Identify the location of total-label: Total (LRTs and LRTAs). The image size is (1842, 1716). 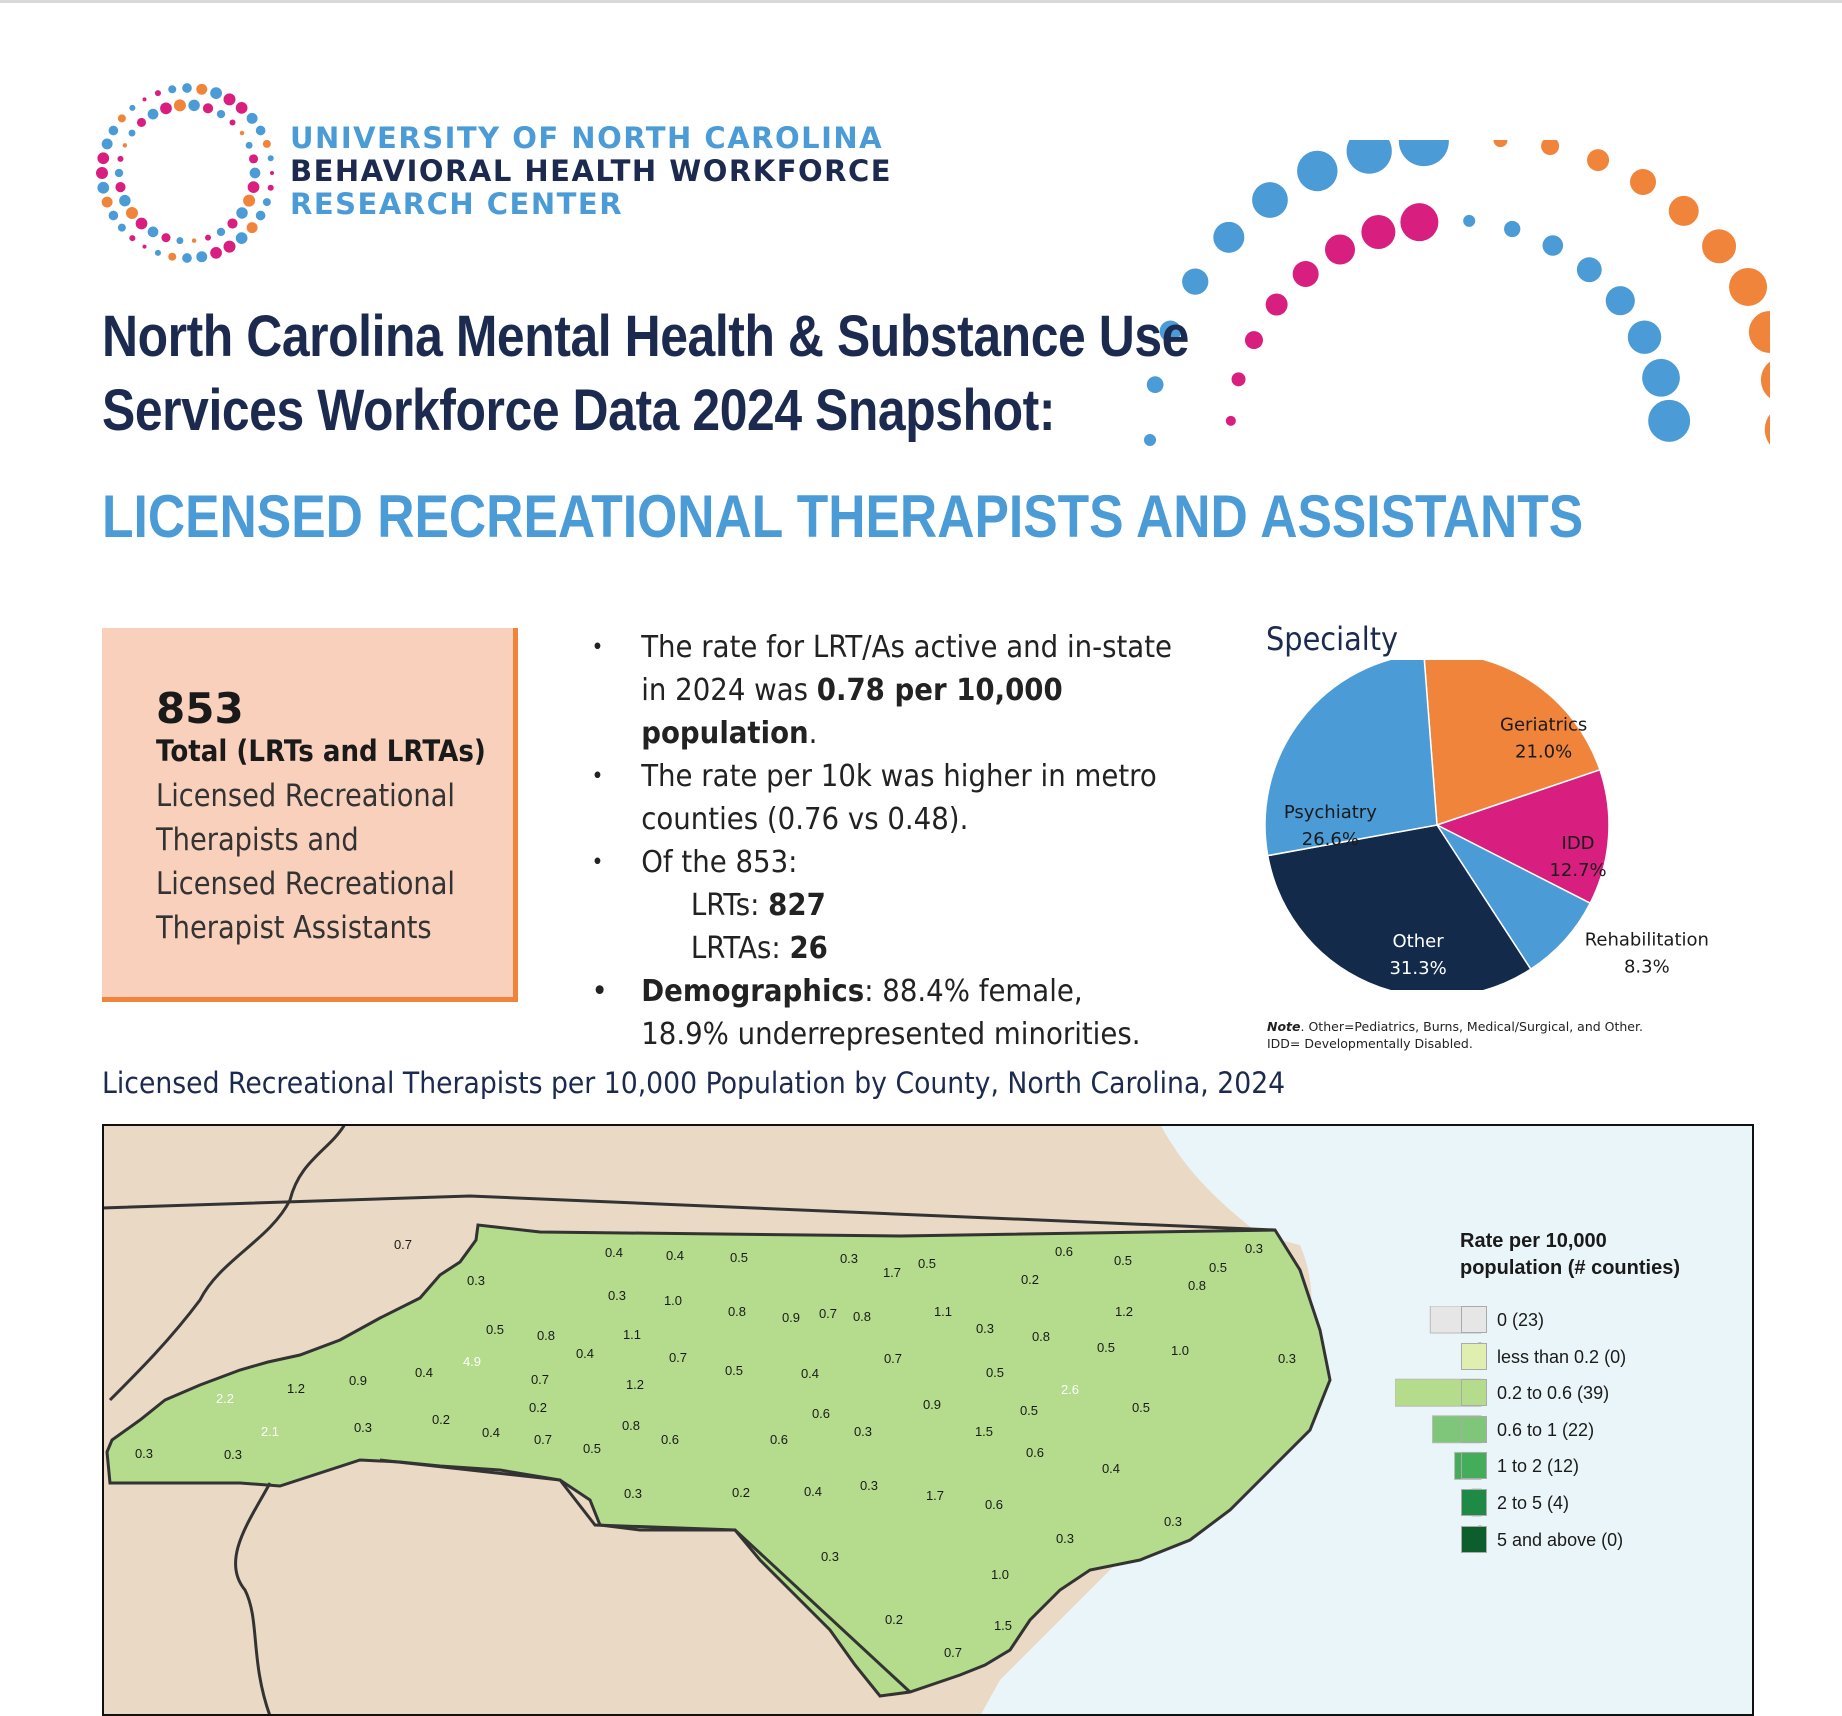
(321, 751).